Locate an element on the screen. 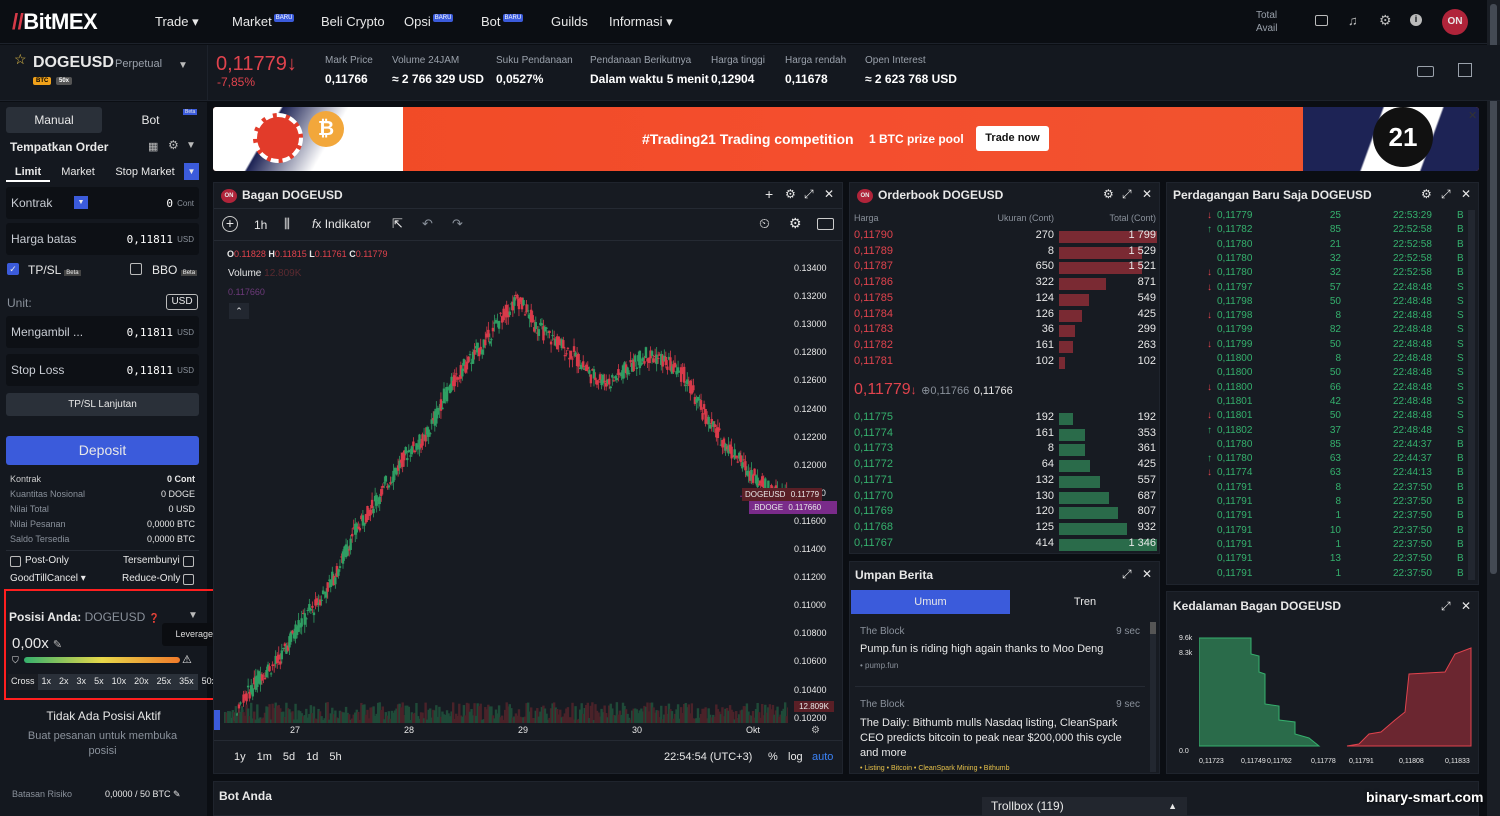 This screenshot has height=816, width=1500. wallet-icon is located at coordinates (1321, 20).